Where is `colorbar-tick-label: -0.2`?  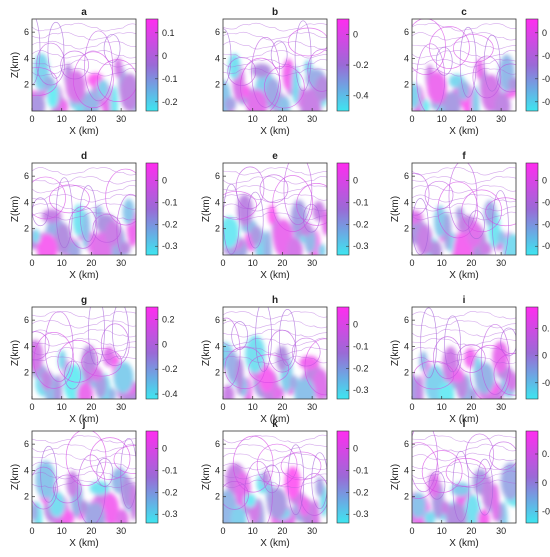
colorbar-tick-label: -0.2 is located at coordinates (170, 102).